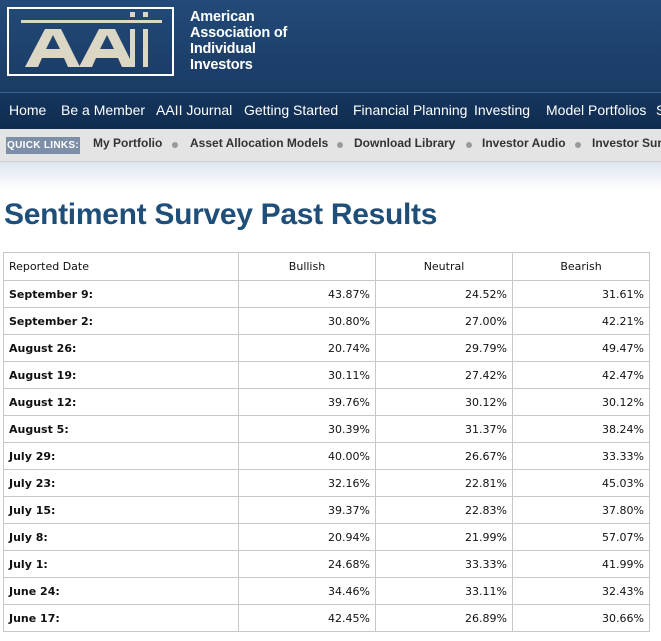  Describe the element at coordinates (307, 591) in the screenshot. I see `cell-bullish: 34.46%` at that location.